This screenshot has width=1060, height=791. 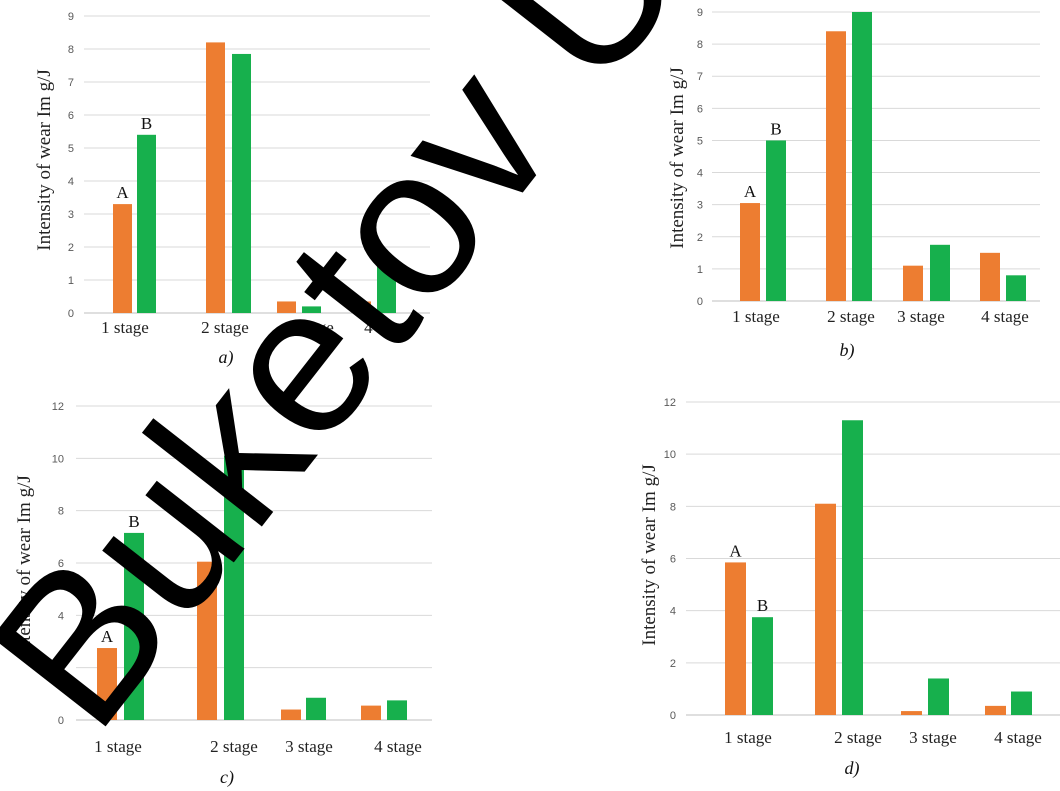 I want to click on panel-caption: a), so click(x=226, y=357).